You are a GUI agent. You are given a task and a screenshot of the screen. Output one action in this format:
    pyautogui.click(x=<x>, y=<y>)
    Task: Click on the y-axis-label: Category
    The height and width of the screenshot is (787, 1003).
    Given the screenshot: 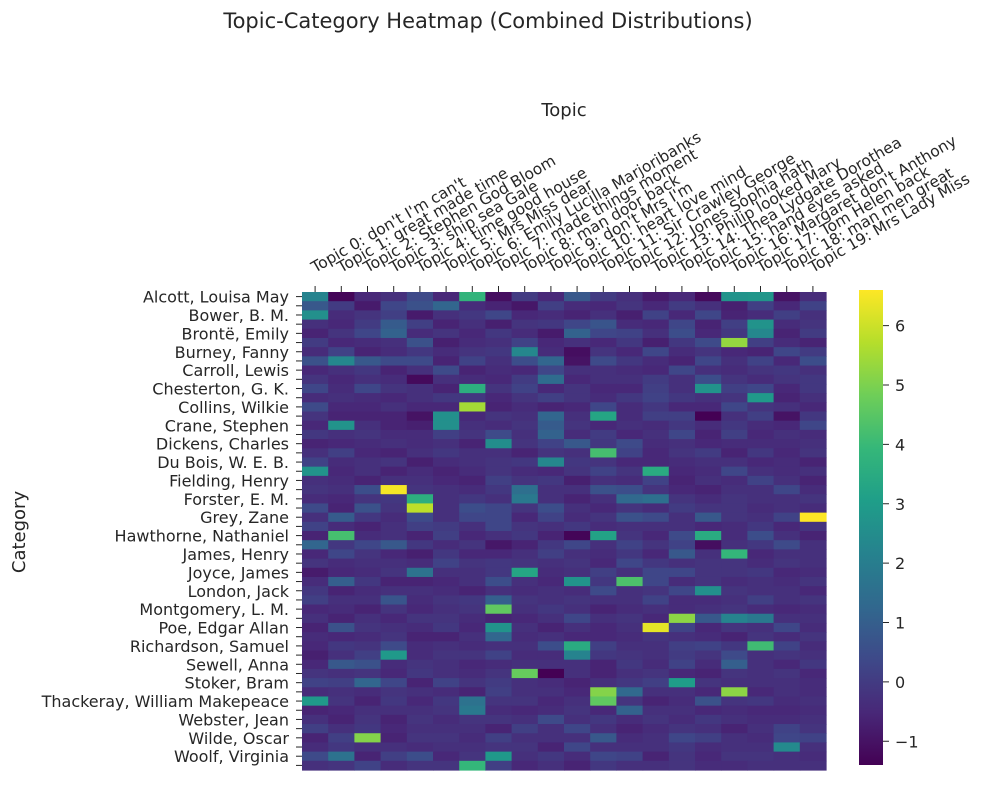 What is the action you would take?
    pyautogui.click(x=19, y=532)
    